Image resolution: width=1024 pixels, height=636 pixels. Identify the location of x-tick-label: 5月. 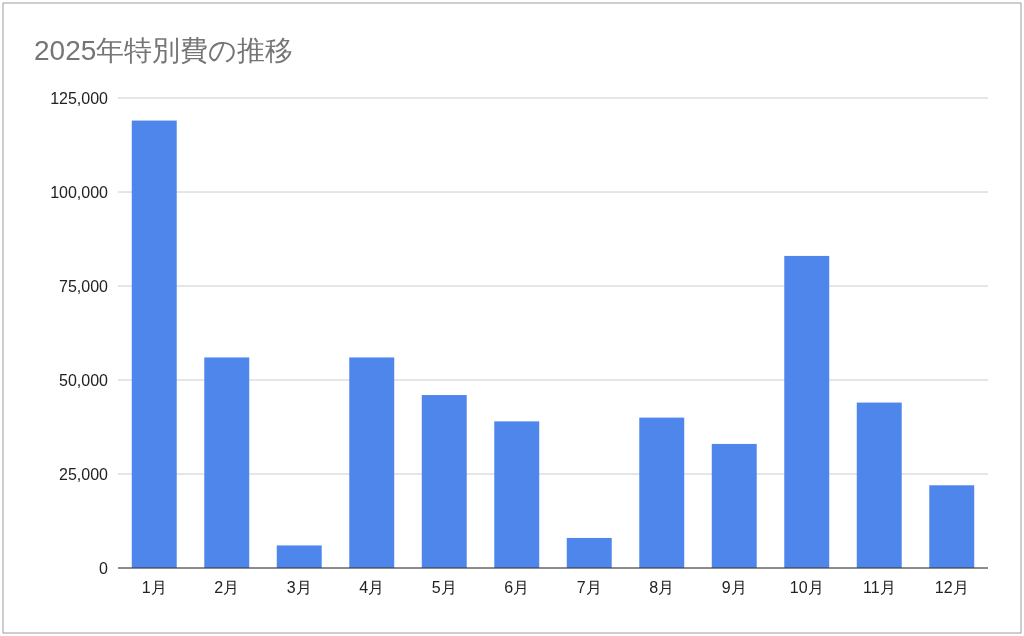
(444, 587).